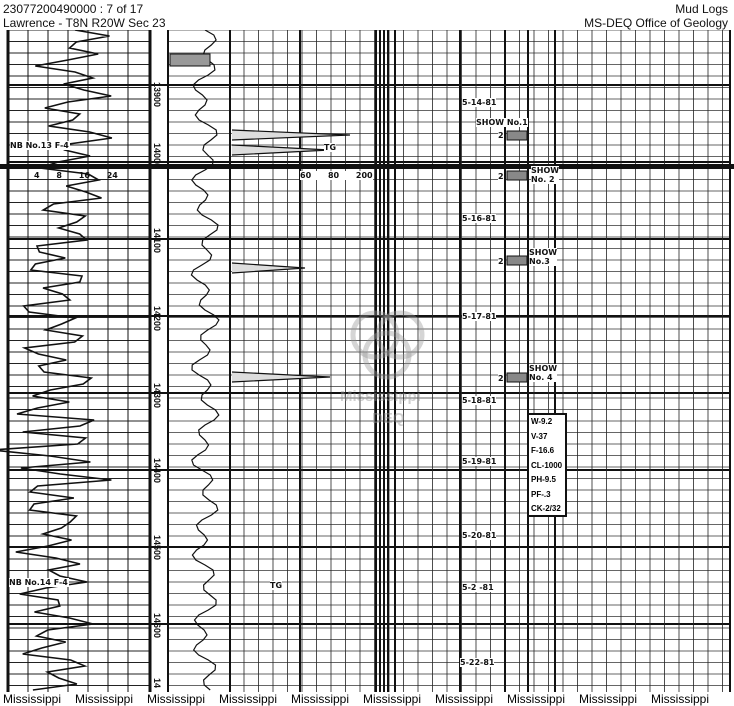 This screenshot has width=734, height=706. Describe the element at coordinates (157, 626) in the screenshot. I see `depth-label: 14600` at that location.